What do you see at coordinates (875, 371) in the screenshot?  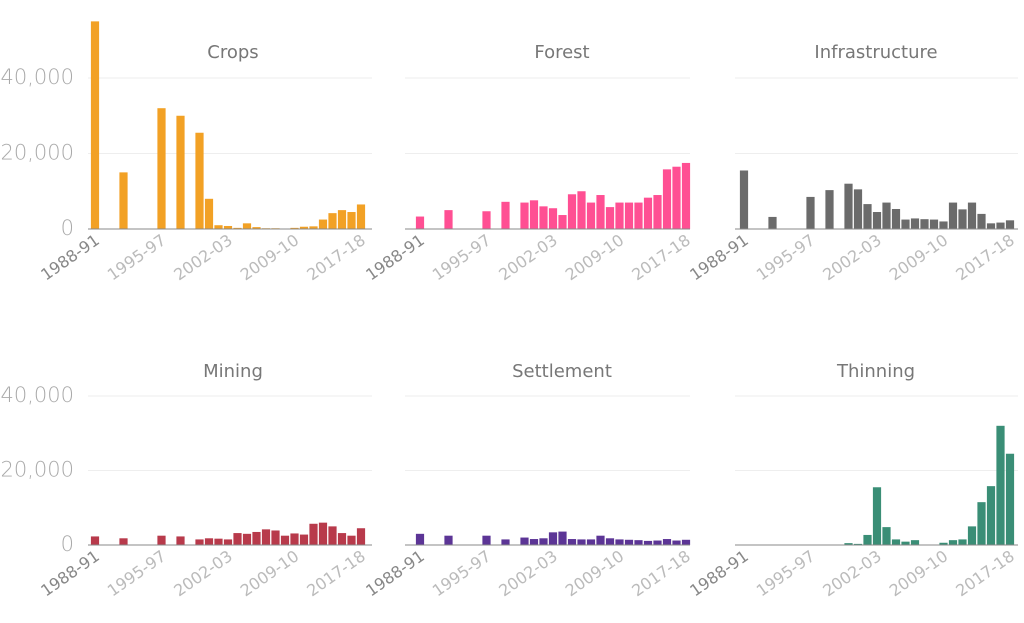 I see `panel-title: Thinning` at bounding box center [875, 371].